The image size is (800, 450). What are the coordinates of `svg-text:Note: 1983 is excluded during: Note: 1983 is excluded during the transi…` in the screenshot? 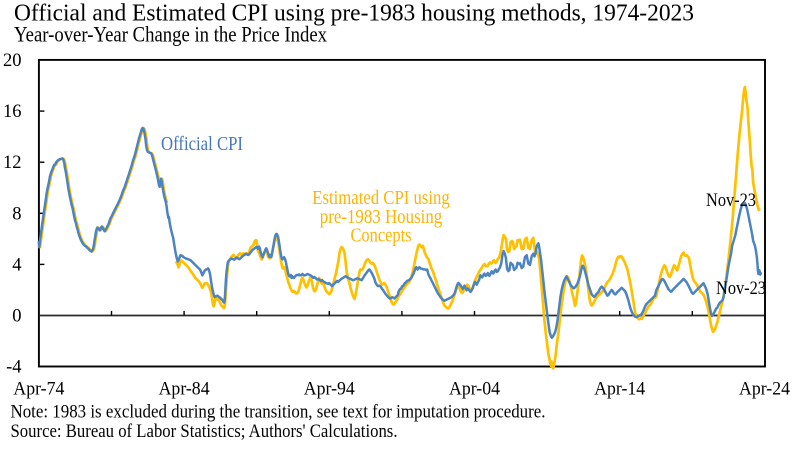 It's located at (278, 411).